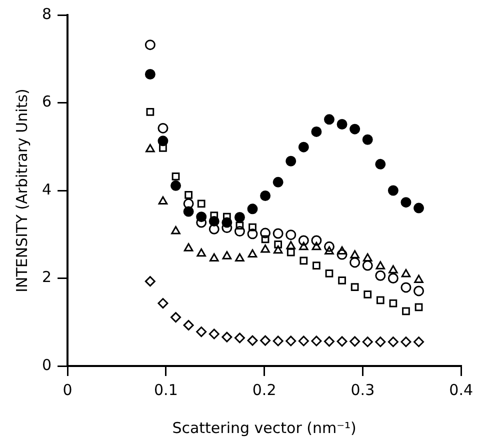 This screenshot has height=442, width=479. I want to click on x-tick-label: 0, so click(67, 389).